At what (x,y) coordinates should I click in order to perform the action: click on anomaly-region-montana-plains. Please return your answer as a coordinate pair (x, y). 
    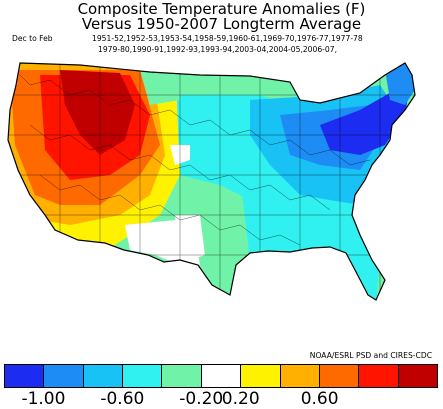
    Looking at the image, I should click on (160, 87).